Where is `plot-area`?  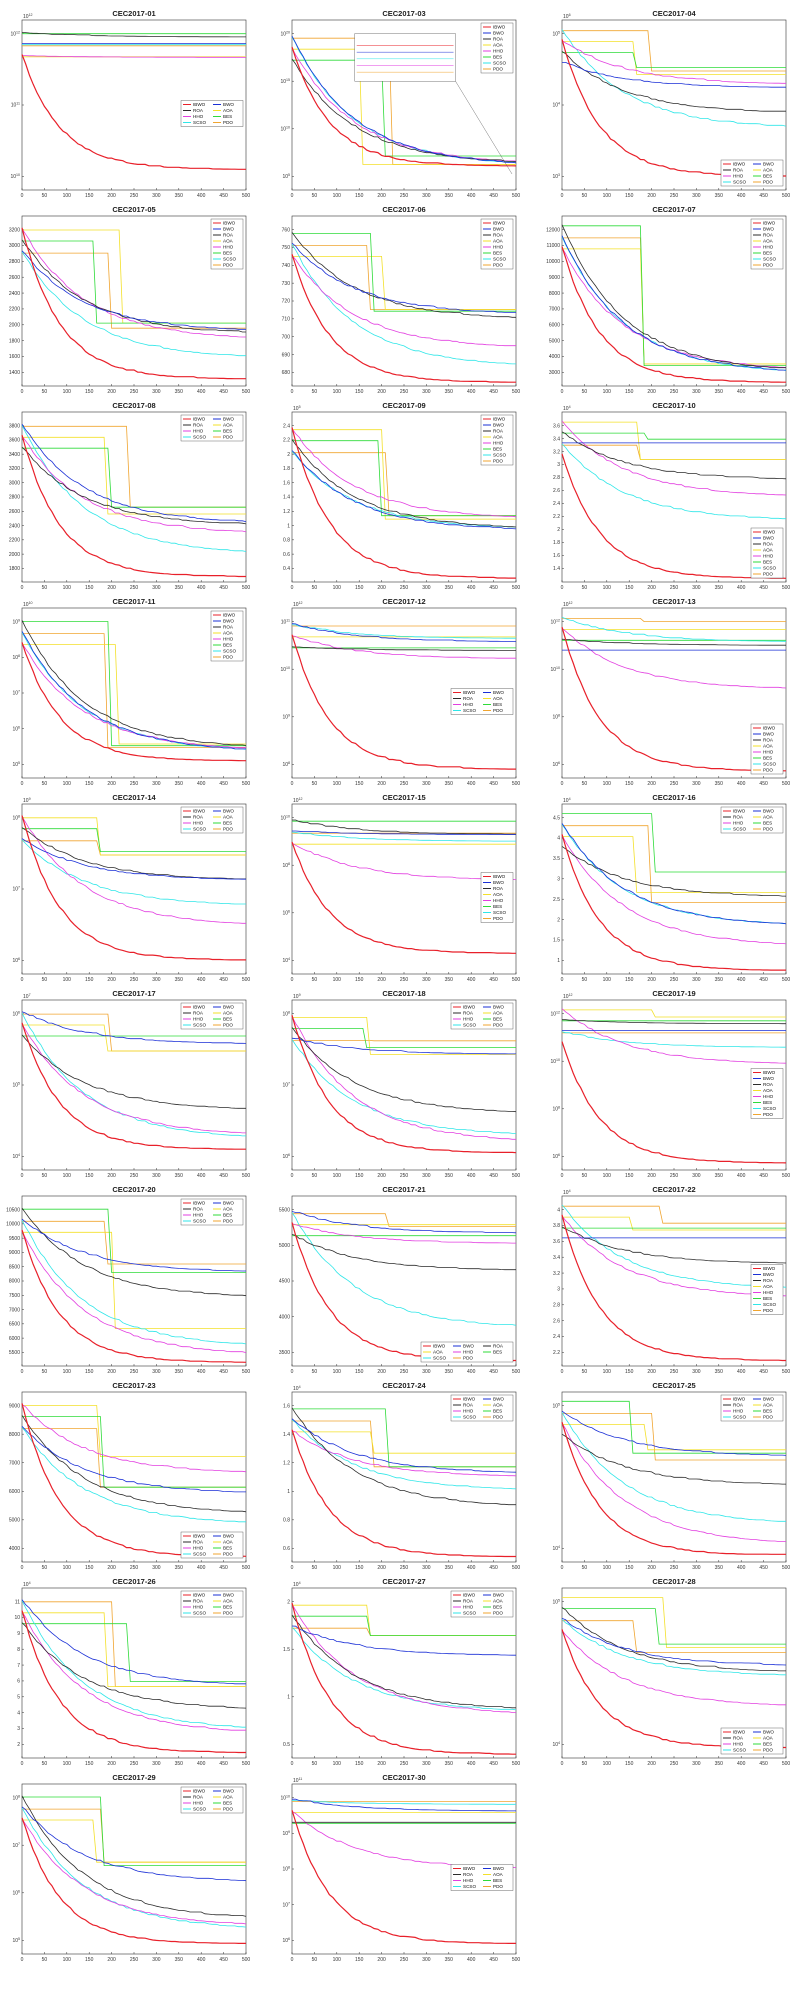
plot-area is located at coordinates (404, 301).